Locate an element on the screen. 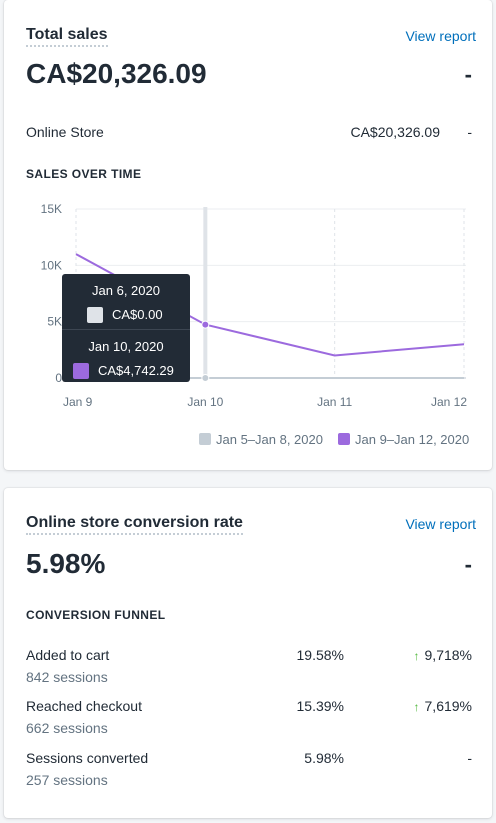 Image resolution: width=496 pixels, height=823 pixels. tooltip-value-2: CA$4,742.29 is located at coordinates (136, 370).